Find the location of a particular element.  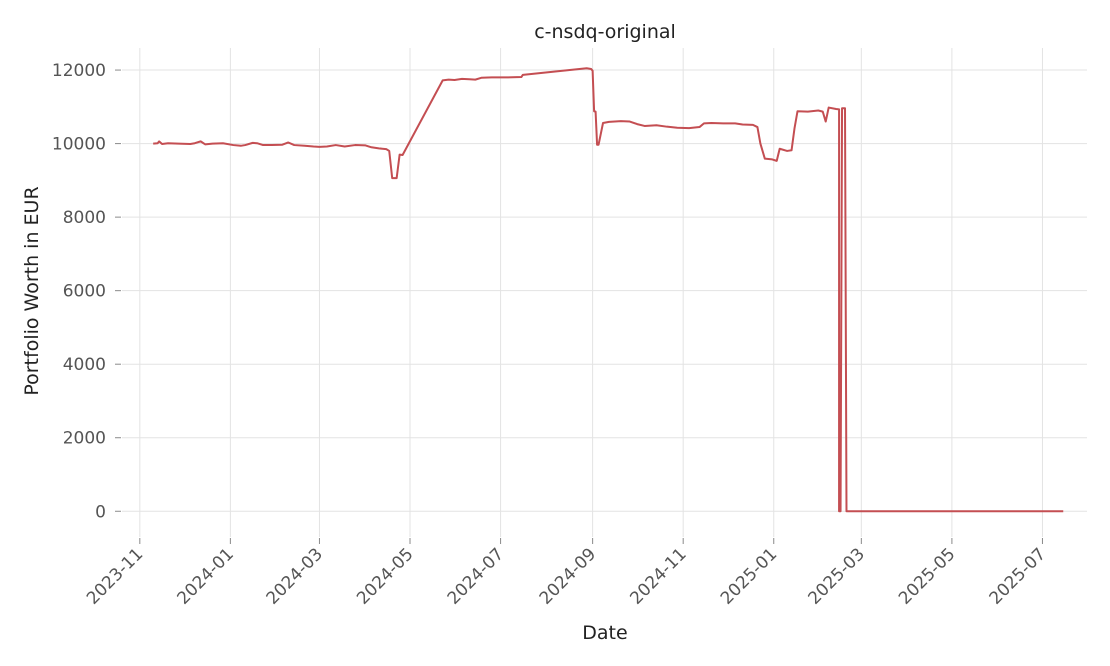

chart-title: c-nsdq-original is located at coordinates (605, 32).